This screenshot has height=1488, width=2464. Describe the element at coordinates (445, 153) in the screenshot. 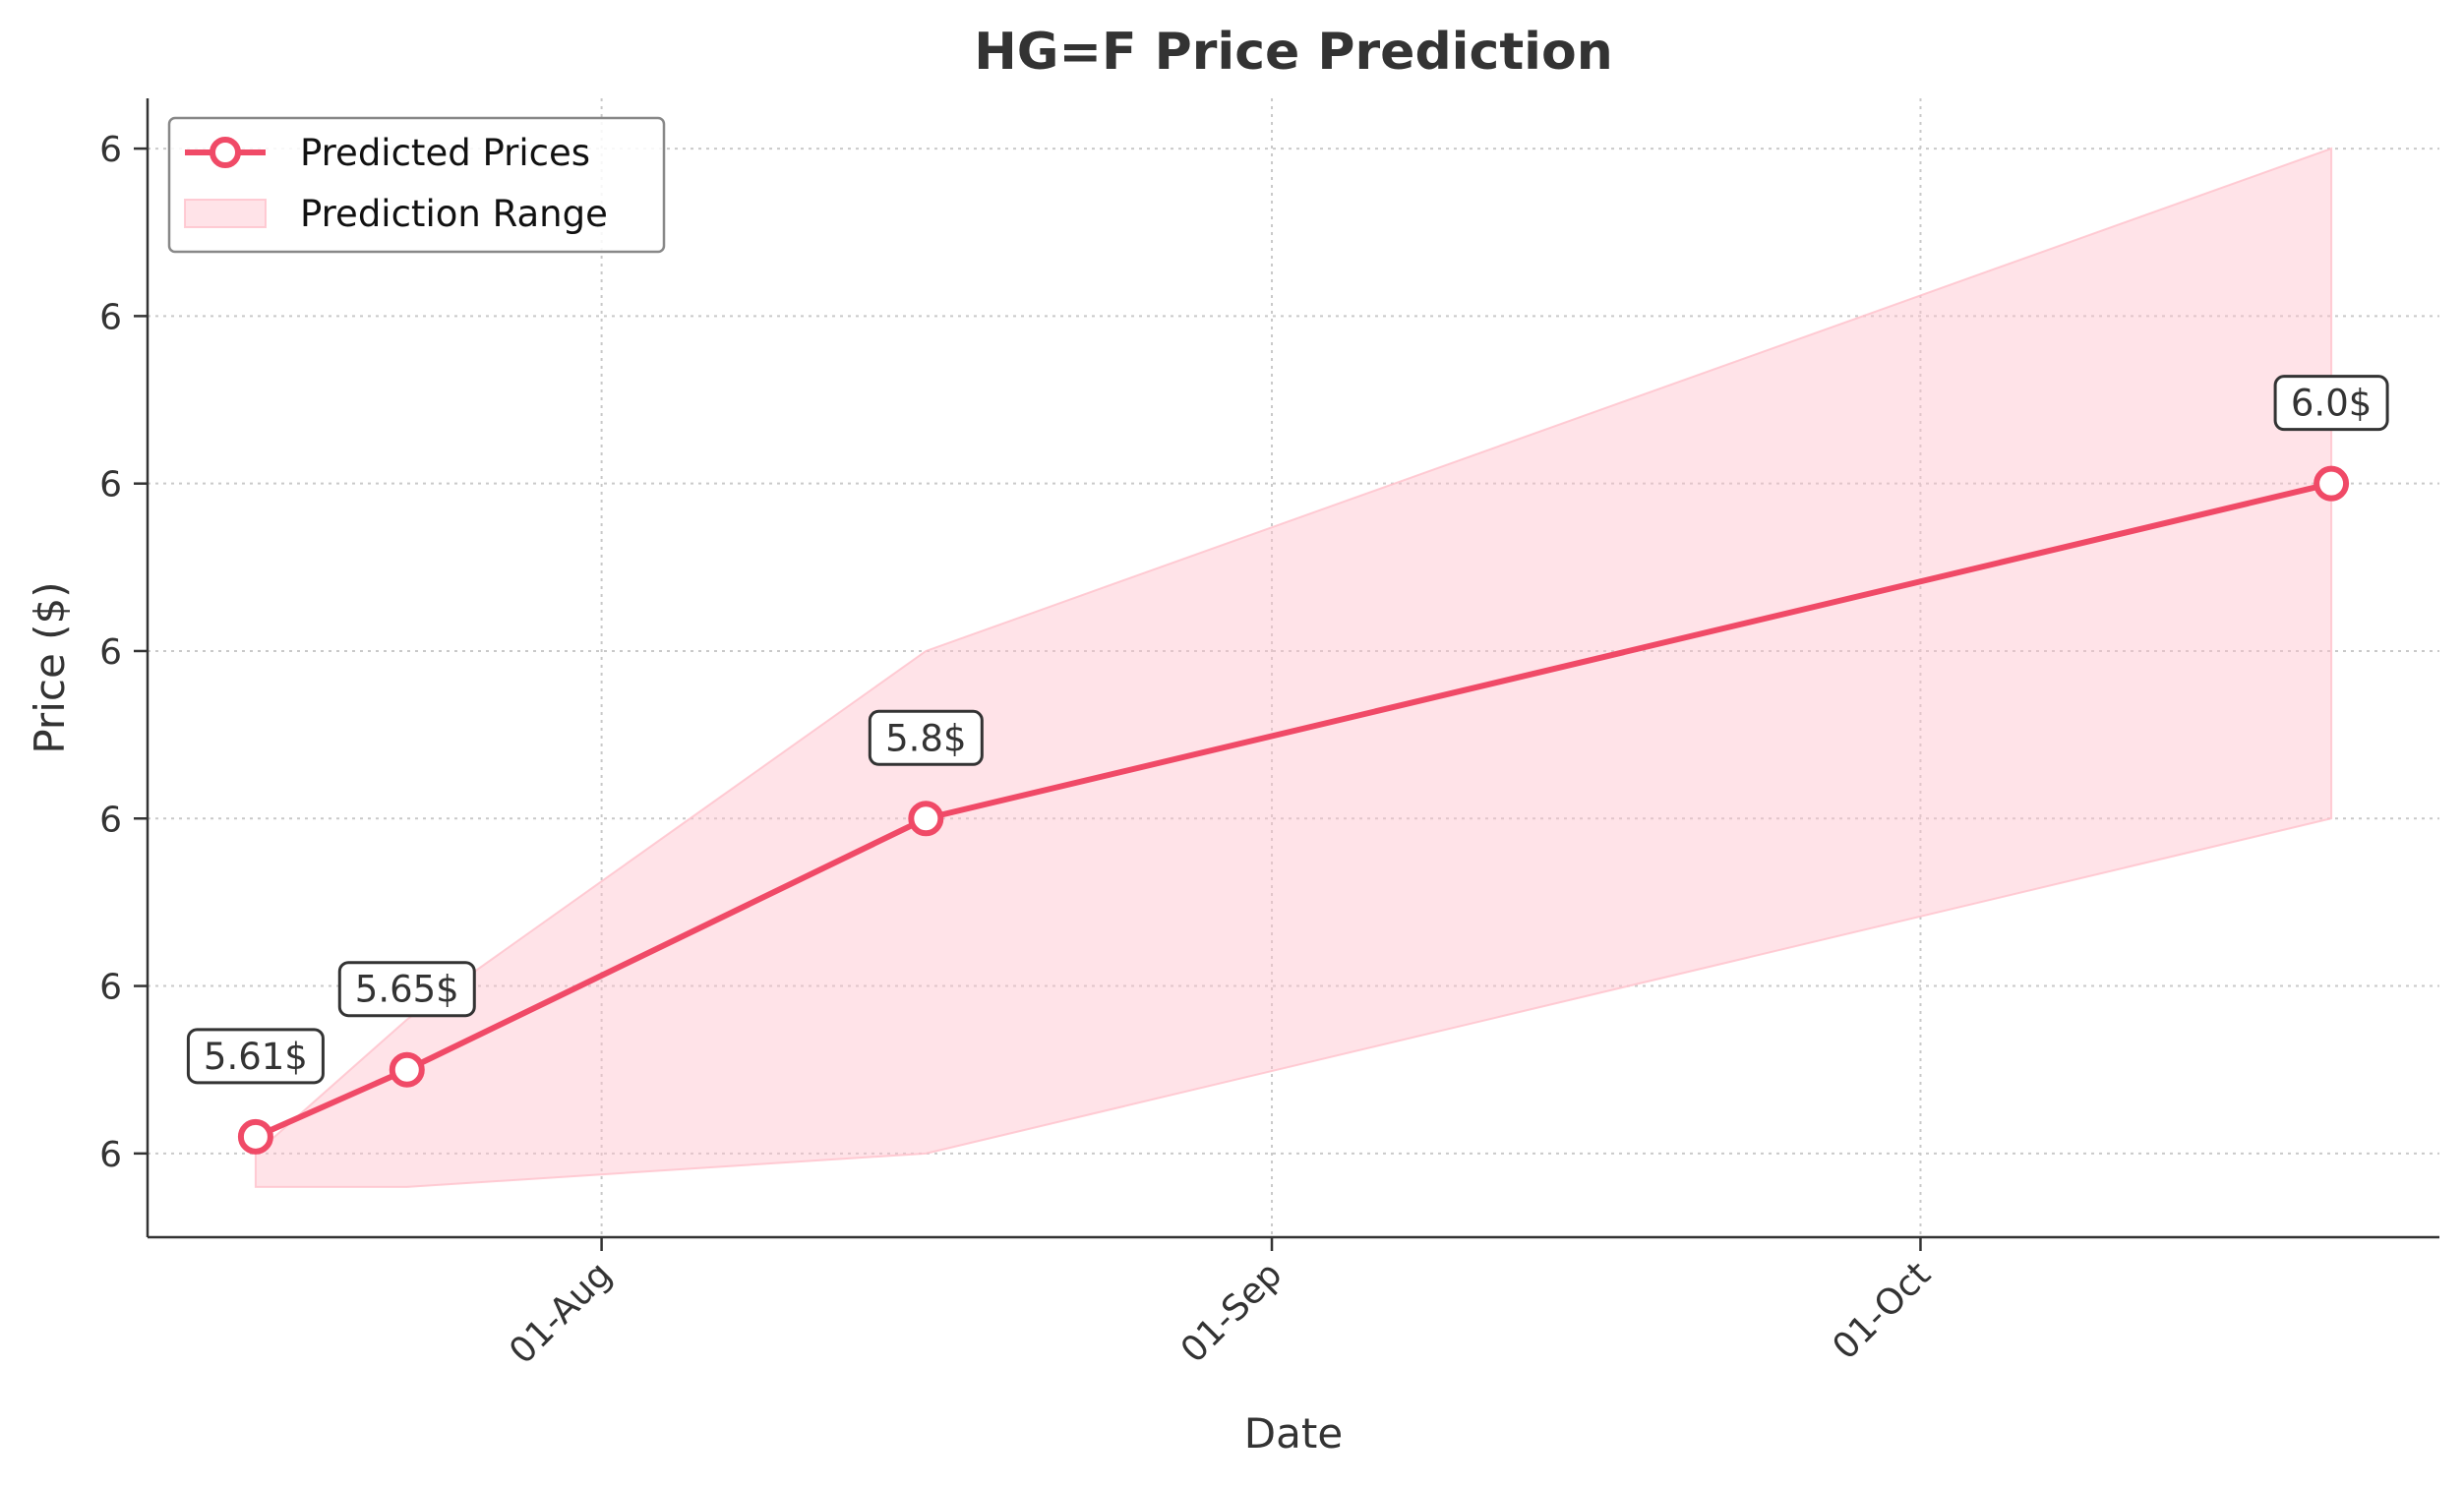

I see `legend-label-predicted-prices: Predicted Prices` at that location.